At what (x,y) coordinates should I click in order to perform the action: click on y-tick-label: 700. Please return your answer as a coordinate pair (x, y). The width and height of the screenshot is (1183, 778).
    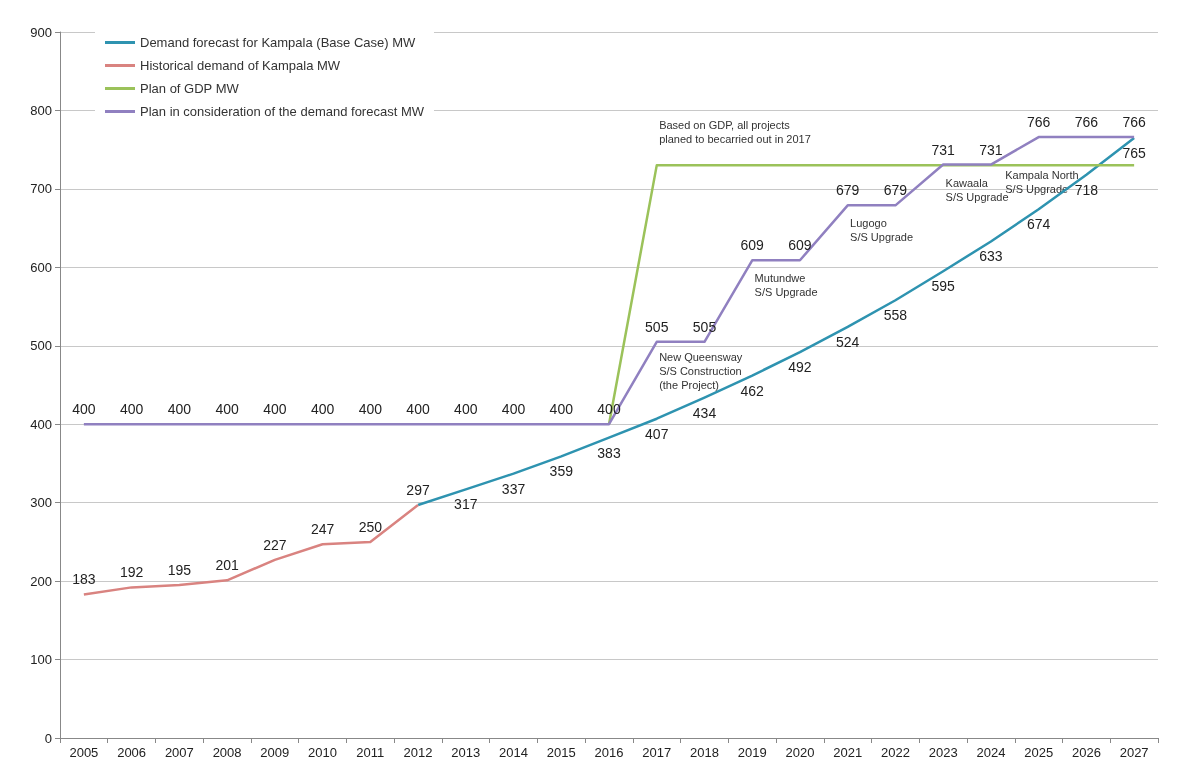
    Looking at the image, I should click on (41, 189).